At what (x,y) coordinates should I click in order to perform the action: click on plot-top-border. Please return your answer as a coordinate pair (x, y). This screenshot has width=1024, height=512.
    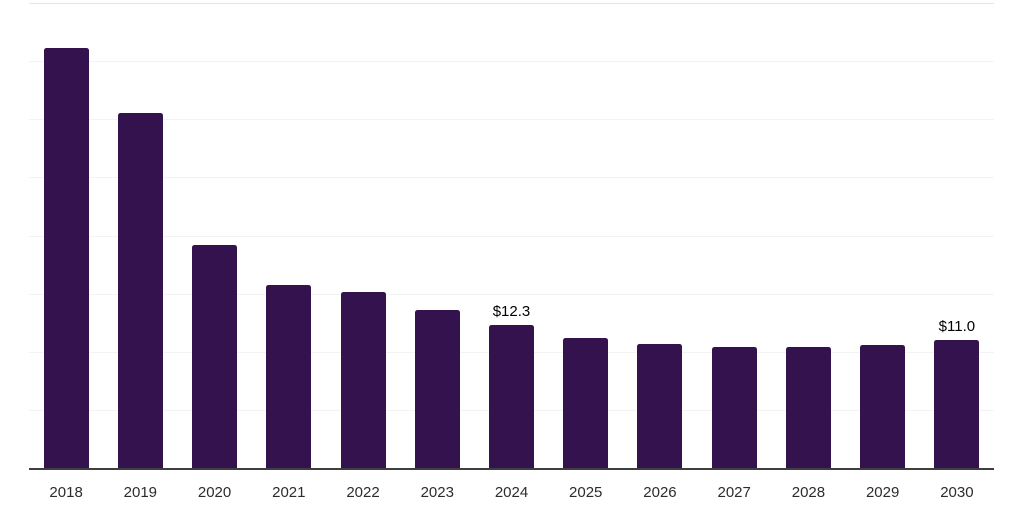
    Looking at the image, I should click on (511, 3).